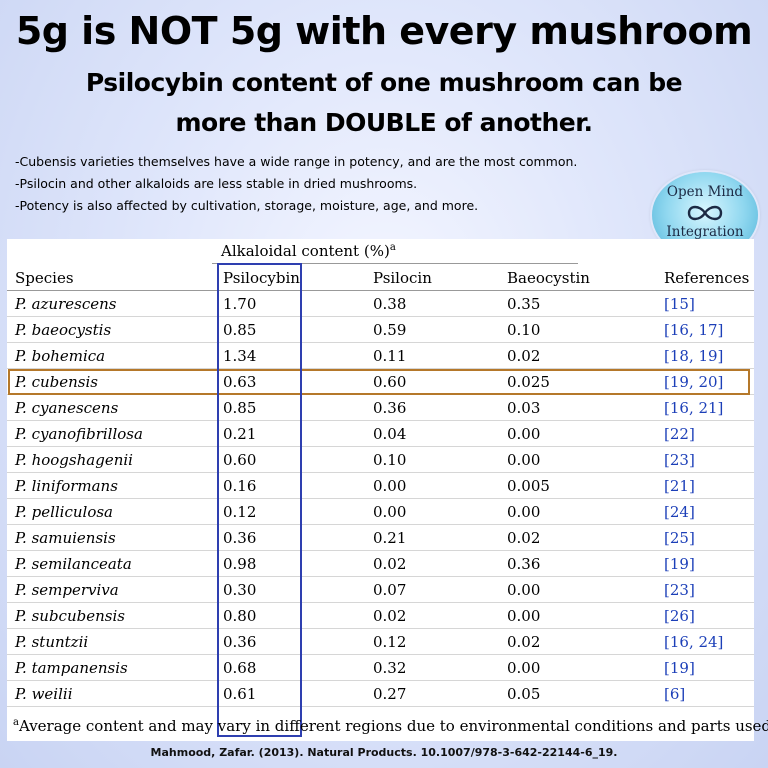 This screenshot has height=768, width=768. What do you see at coordinates (402, 278) in the screenshot?
I see `column-header-psilocin: Psilocin` at bounding box center [402, 278].